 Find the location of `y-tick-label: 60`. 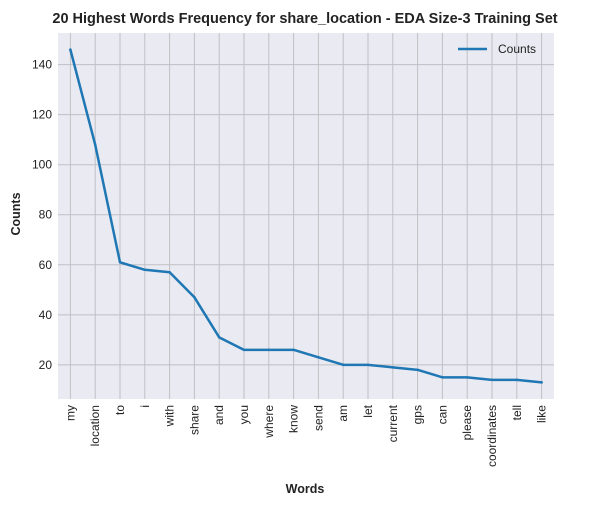

y-tick-label: 60 is located at coordinates (46, 265).